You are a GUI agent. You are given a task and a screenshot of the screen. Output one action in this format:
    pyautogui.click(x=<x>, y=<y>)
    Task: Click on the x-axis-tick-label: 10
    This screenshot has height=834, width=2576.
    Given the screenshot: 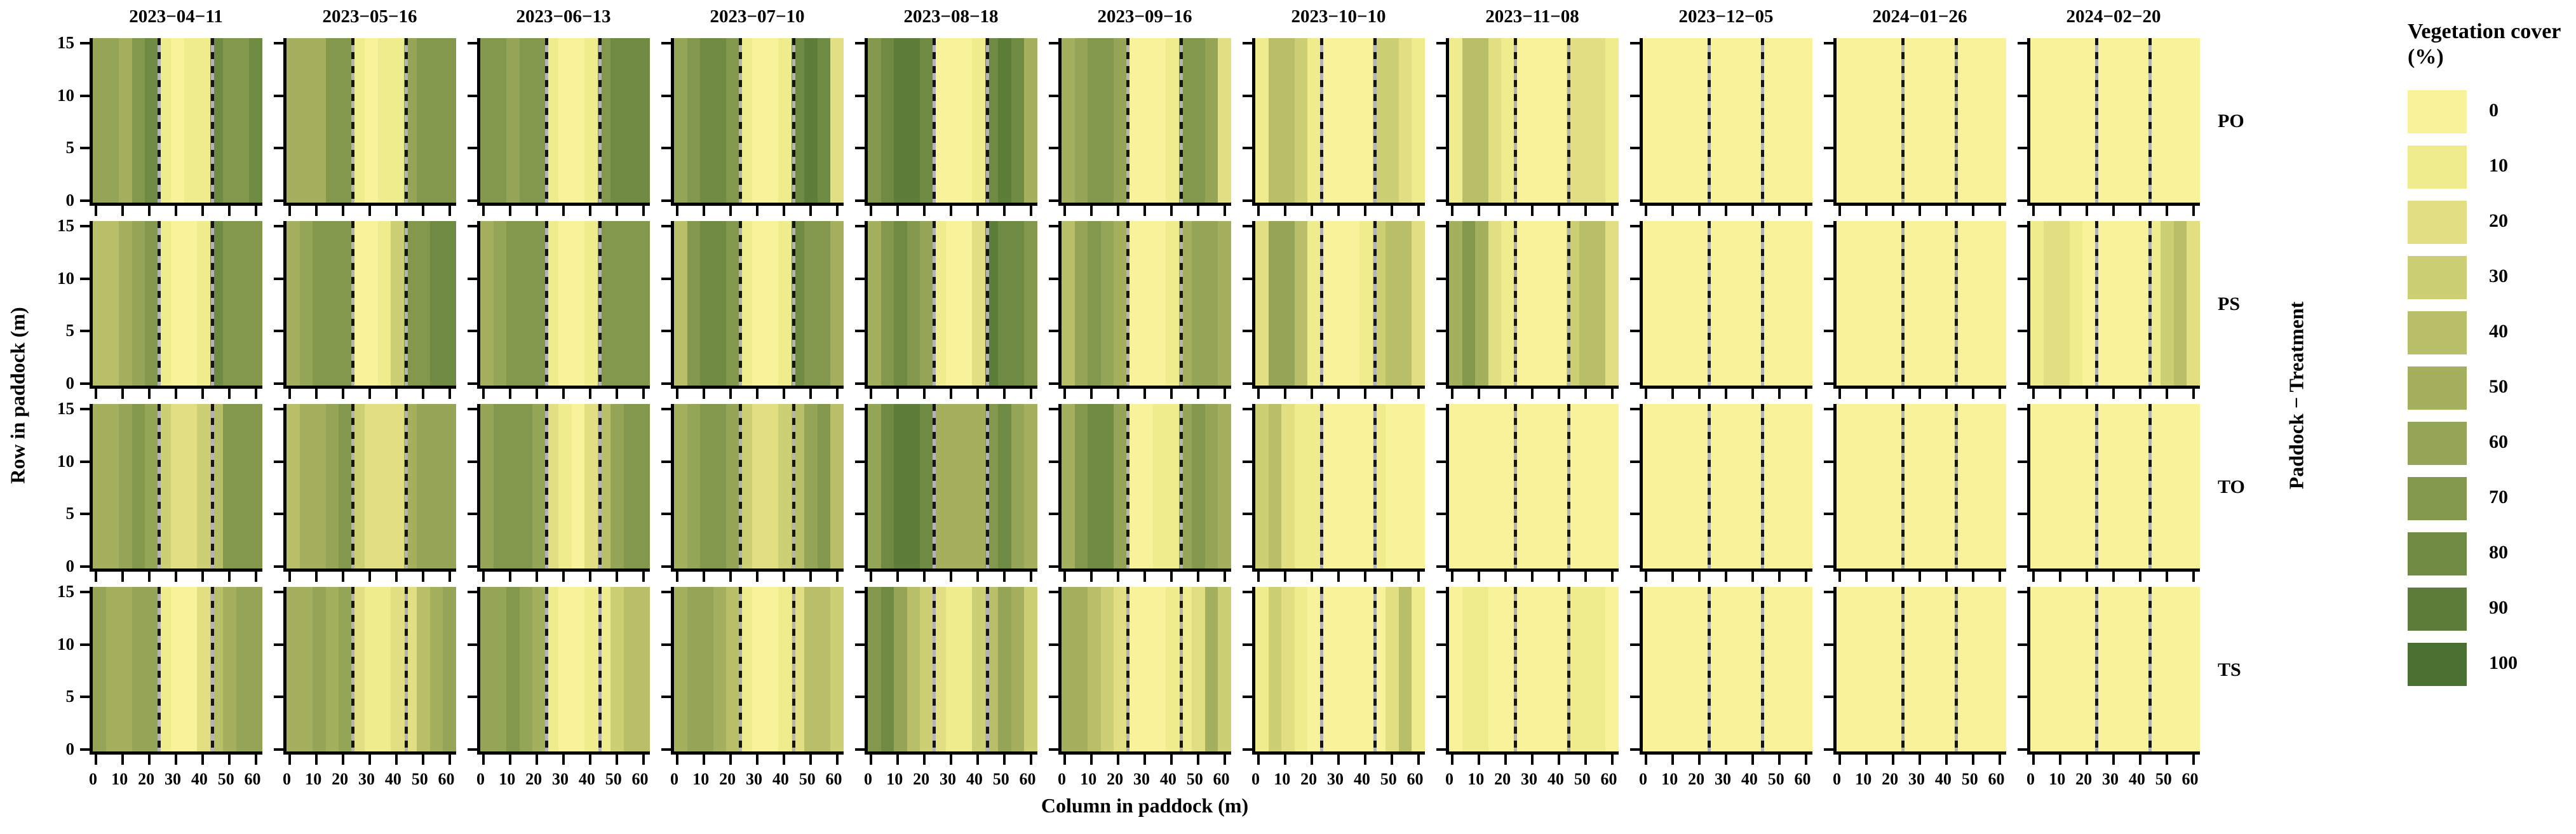 What is the action you would take?
    pyautogui.click(x=313, y=779)
    